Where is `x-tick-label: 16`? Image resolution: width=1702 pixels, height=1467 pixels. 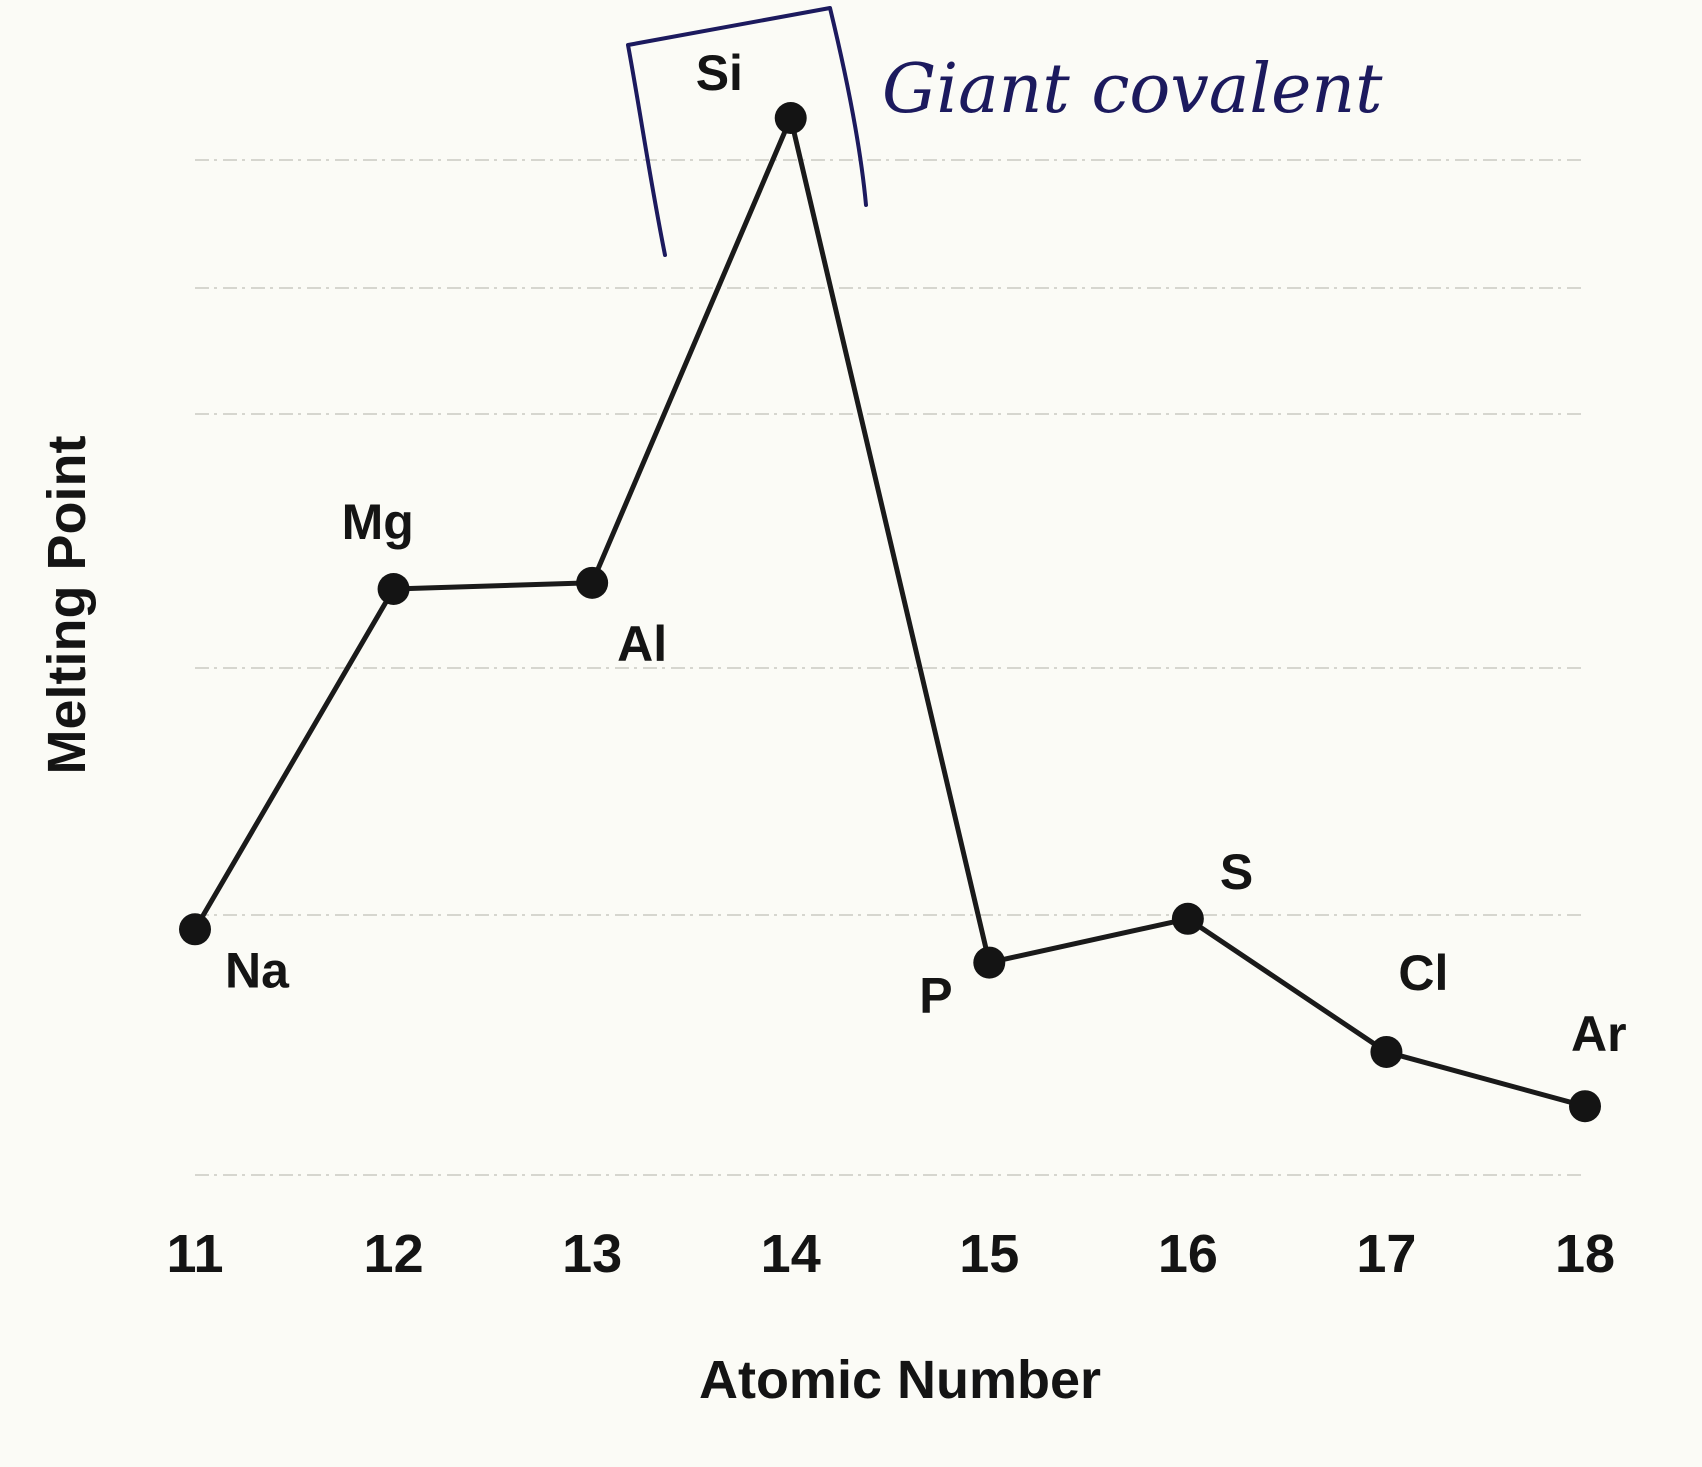
x-tick-label: 16 is located at coordinates (1188, 1254).